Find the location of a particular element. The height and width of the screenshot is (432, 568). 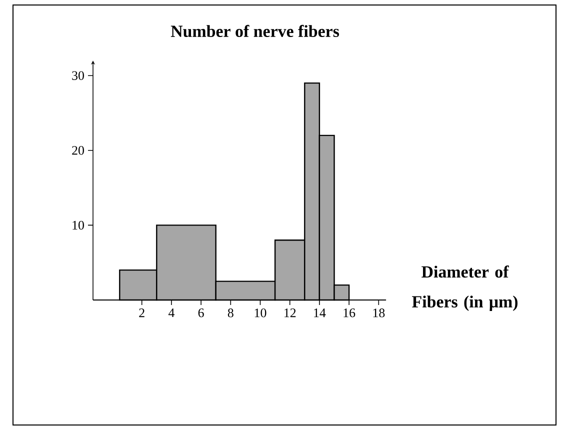

y-tick-label: 20 is located at coordinates (78, 150).